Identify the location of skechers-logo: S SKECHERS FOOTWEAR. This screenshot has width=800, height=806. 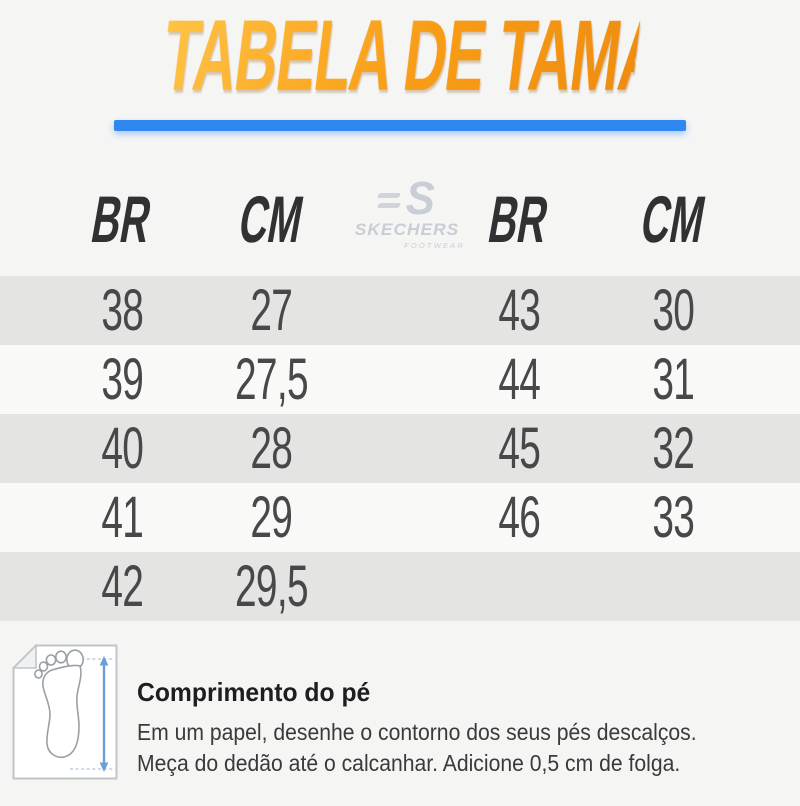
(407, 211).